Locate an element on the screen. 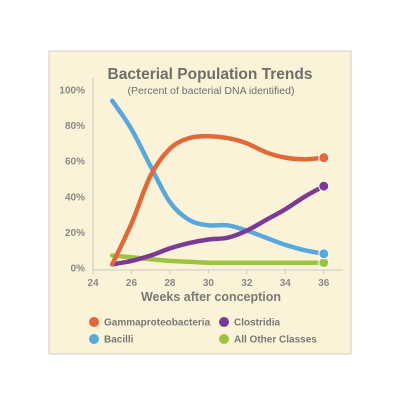 This screenshot has height=400, width=400. y-tick-label: 40% is located at coordinates (75, 197).